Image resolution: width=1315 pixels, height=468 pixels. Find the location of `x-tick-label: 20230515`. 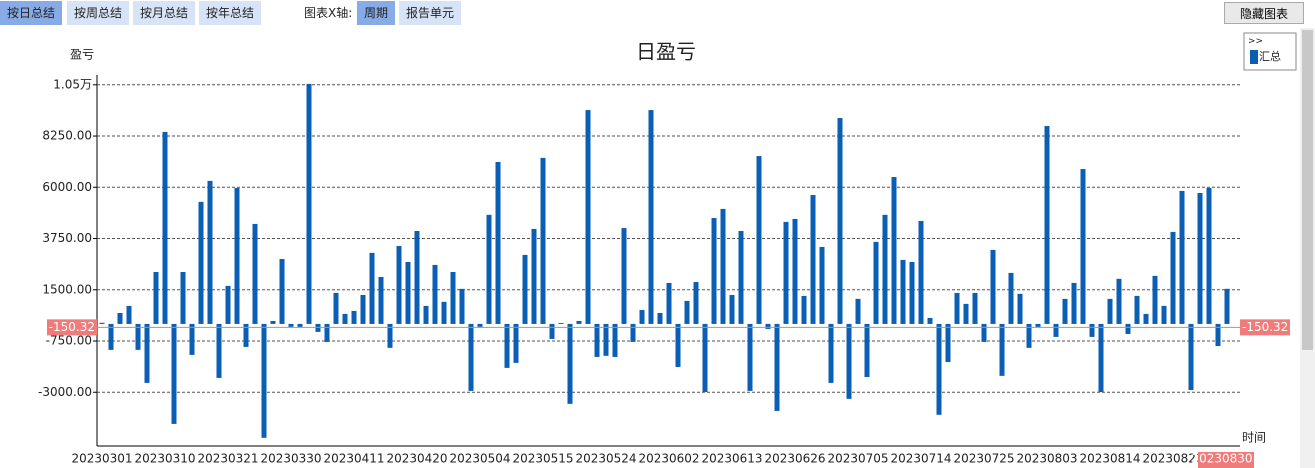

x-tick-label: 20230515 is located at coordinates (542, 459).